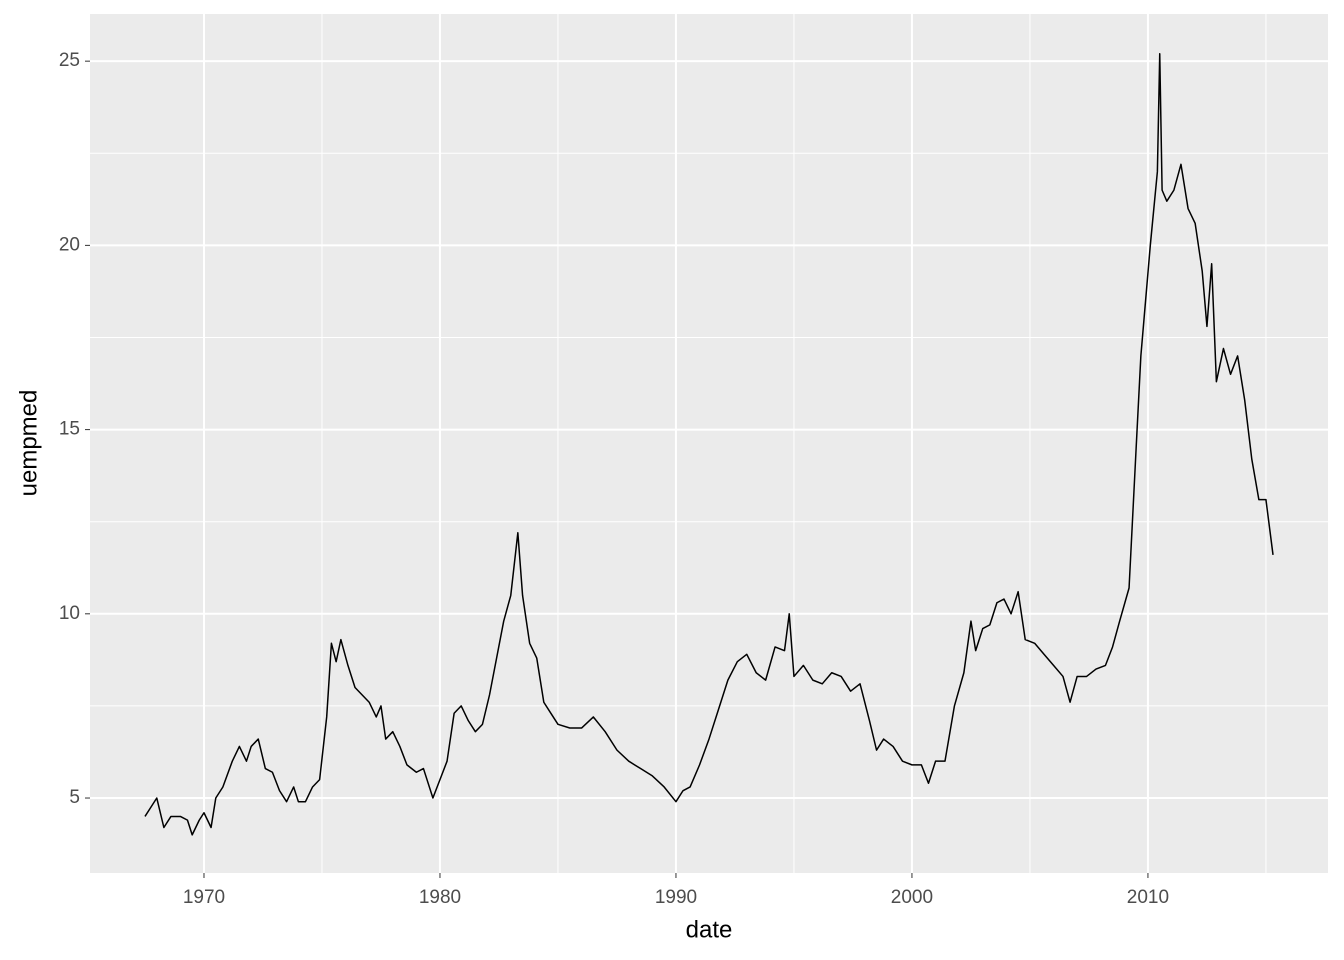  What do you see at coordinates (709, 929) in the screenshot?
I see `x-axis-title: date` at bounding box center [709, 929].